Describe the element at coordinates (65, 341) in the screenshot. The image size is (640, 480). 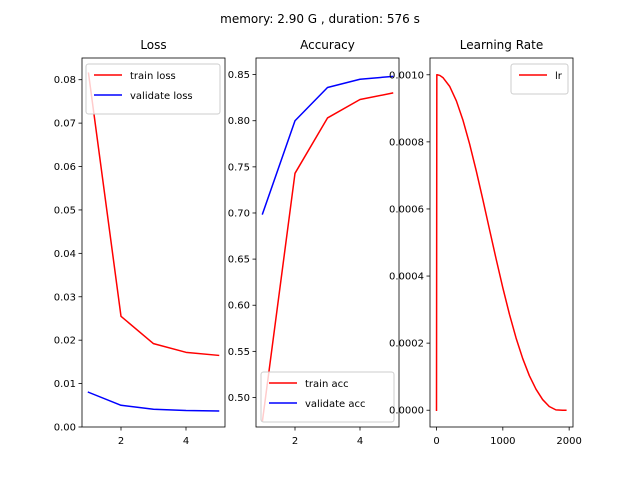
I see `y-tick-label: 0.02` at that location.